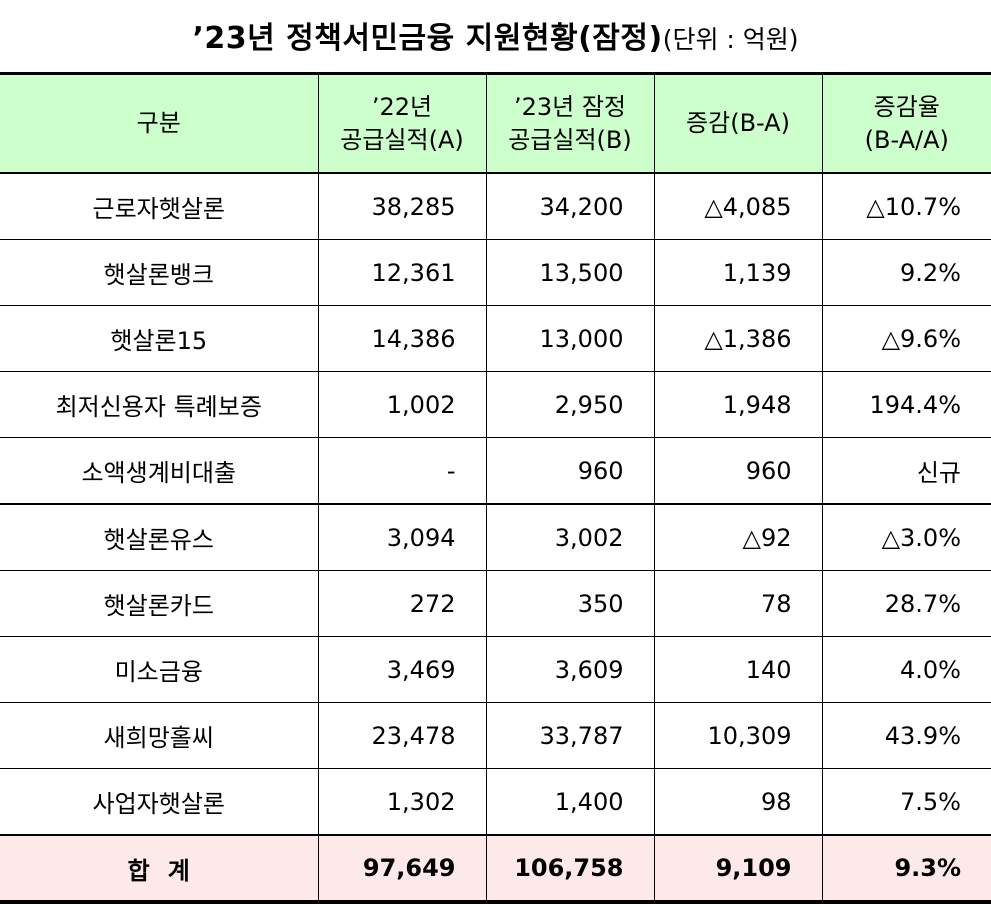  What do you see at coordinates (159, 669) in the screenshot?
I see `row-label: 미소금융` at bounding box center [159, 669].